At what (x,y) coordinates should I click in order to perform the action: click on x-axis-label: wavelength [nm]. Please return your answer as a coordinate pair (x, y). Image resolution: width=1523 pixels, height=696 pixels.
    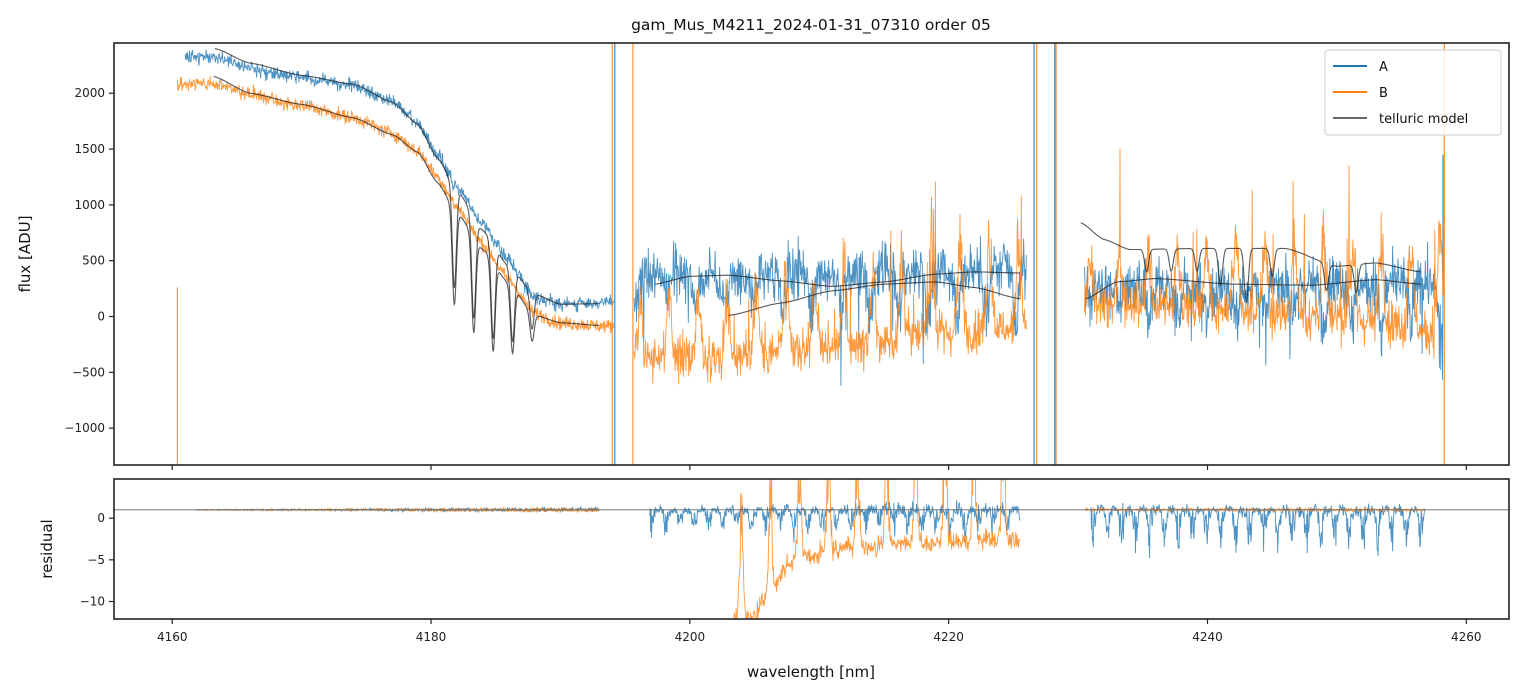
    Looking at the image, I should click on (811, 672).